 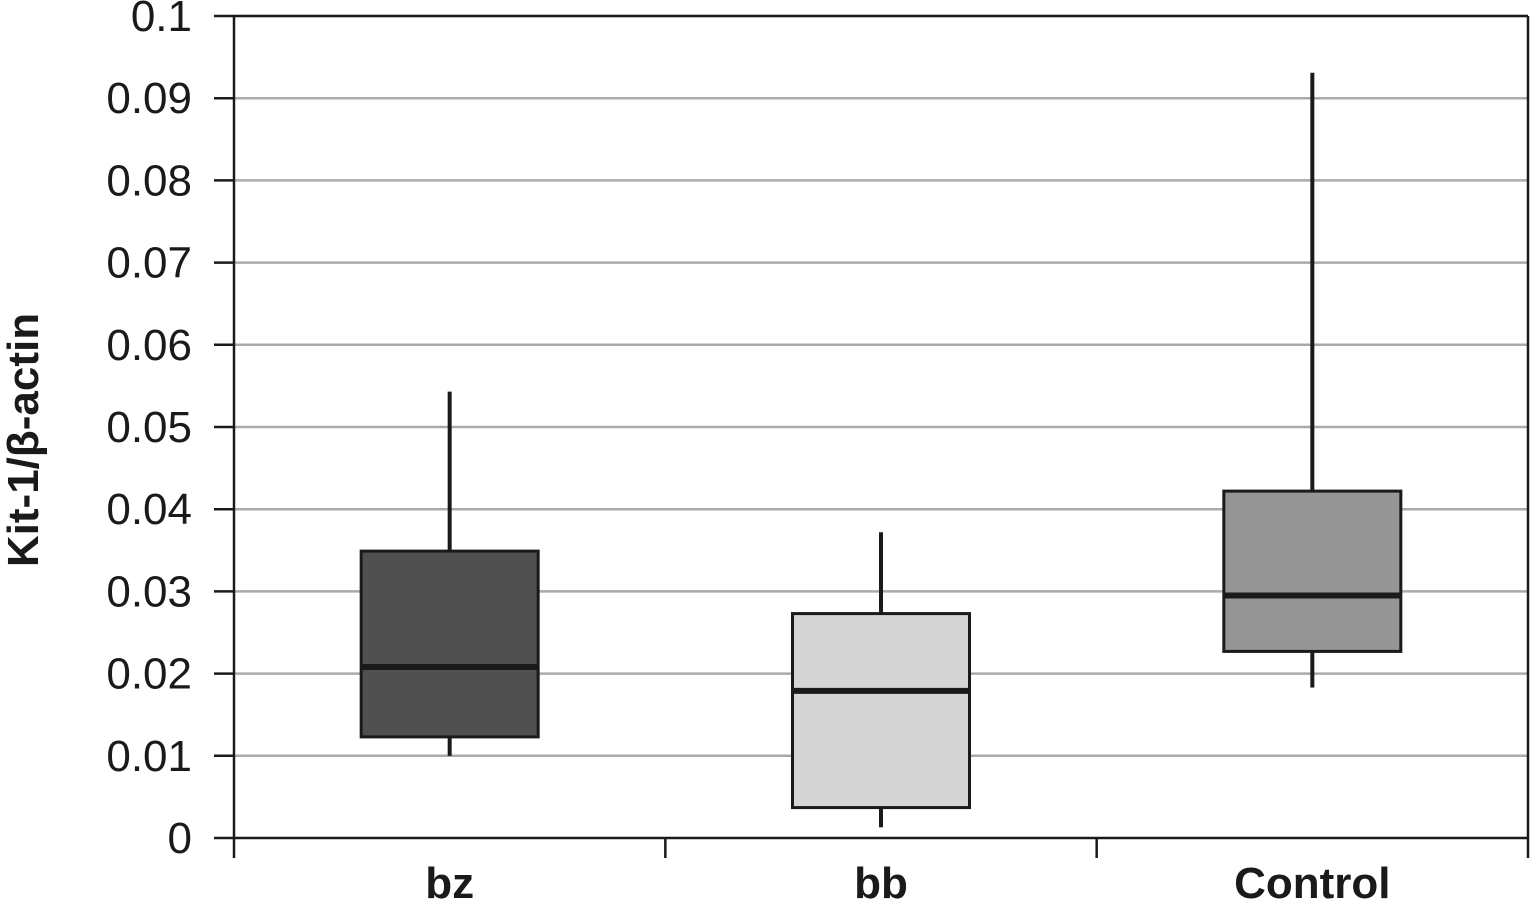 I want to click on box-bz, so click(x=449, y=573).